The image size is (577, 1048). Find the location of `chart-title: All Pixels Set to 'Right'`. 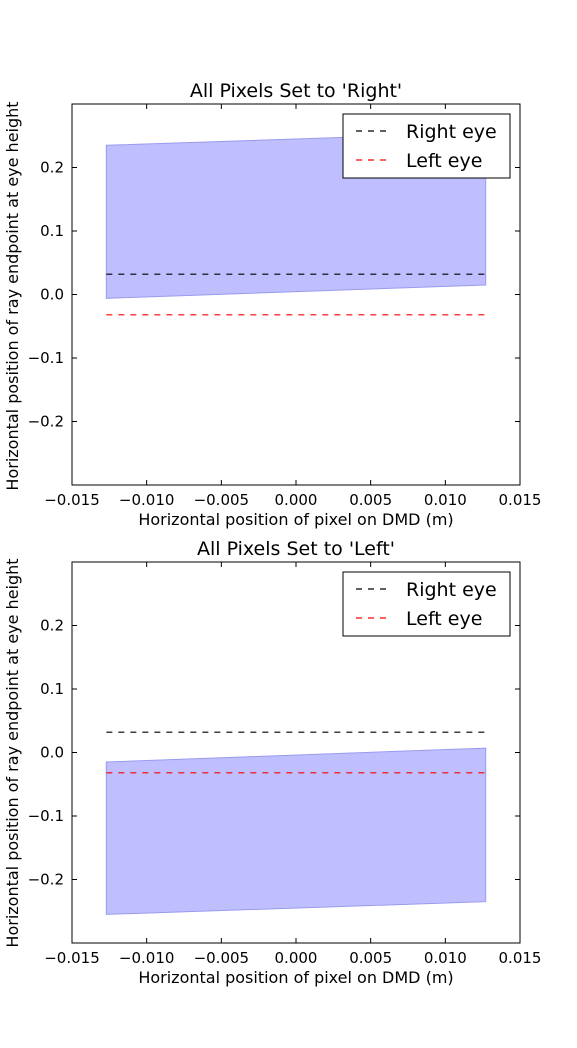

chart-title: All Pixels Set to 'Right' is located at coordinates (296, 91).